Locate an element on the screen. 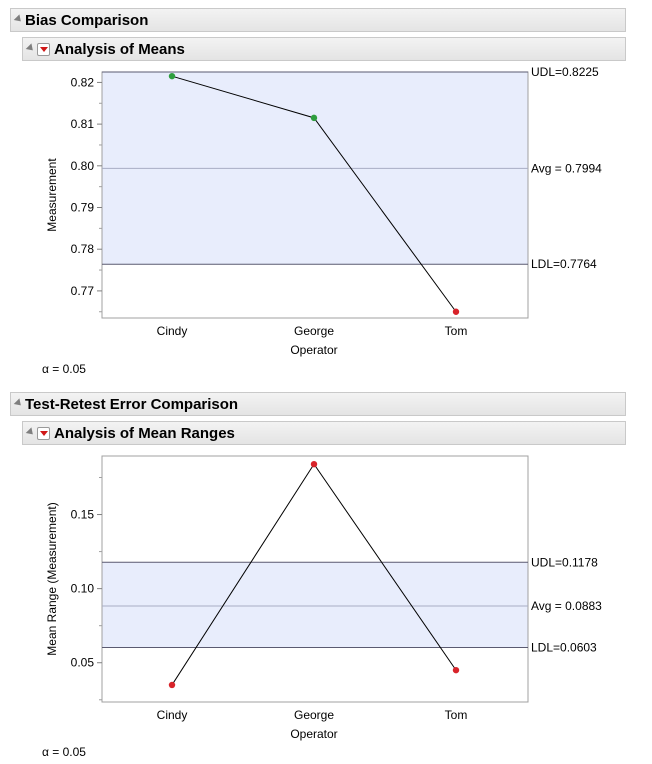 This screenshot has height=764, width=652. test-retest-title: Test-Retest Error Comparison is located at coordinates (132, 404).